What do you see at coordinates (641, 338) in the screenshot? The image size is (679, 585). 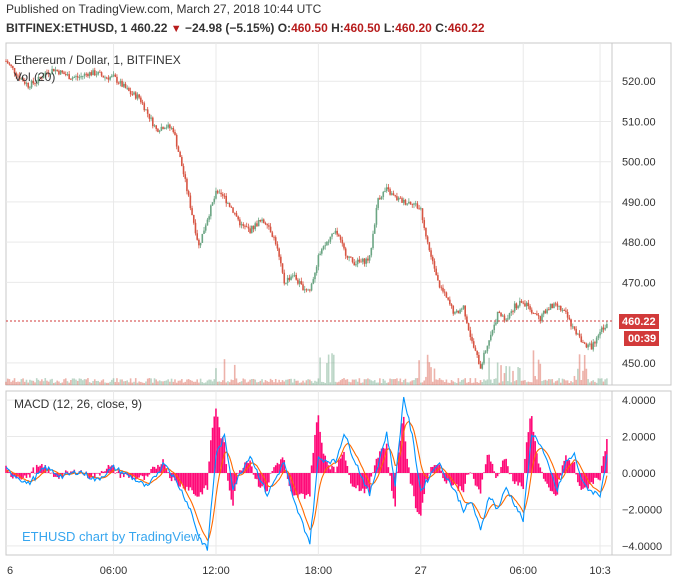 I see `countdown-tag` at bounding box center [641, 338].